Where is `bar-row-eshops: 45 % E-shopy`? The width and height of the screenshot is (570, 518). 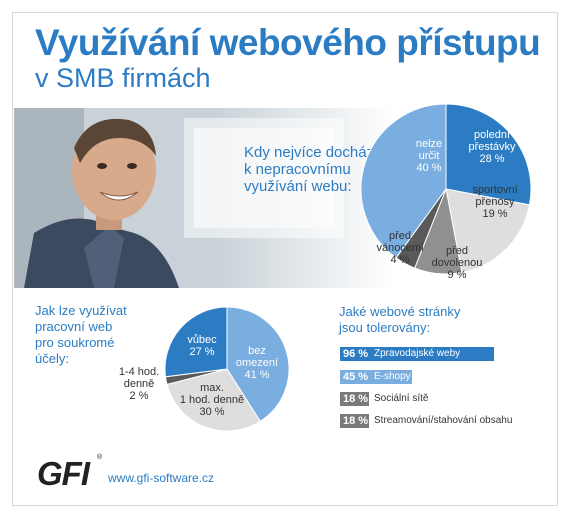 bar-row-eshops: 45 % E-shopy is located at coordinates (420, 377).